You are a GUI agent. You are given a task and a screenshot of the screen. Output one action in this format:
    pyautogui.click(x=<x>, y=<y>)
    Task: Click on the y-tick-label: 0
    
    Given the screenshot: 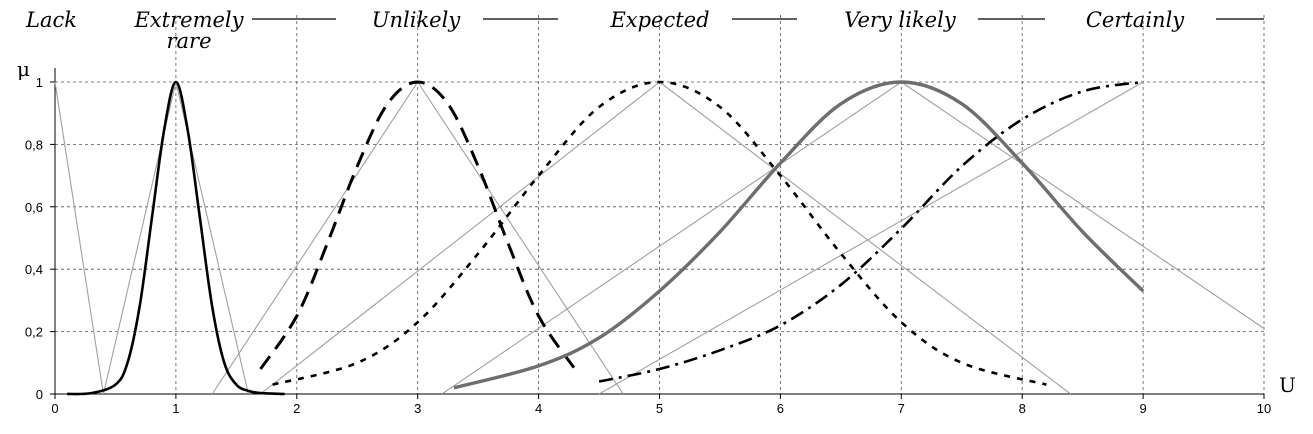 What is the action you would take?
    pyautogui.click(x=39, y=394)
    